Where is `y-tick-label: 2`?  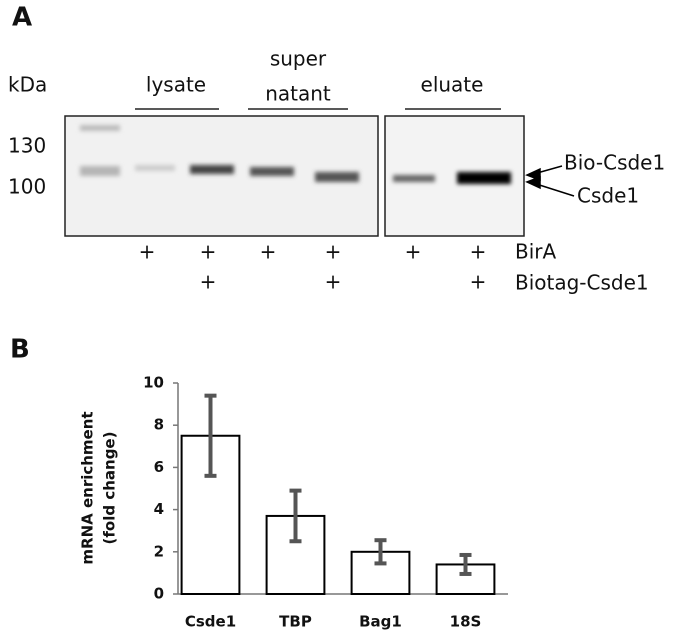 y-tick-label: 2 is located at coordinates (159, 551).